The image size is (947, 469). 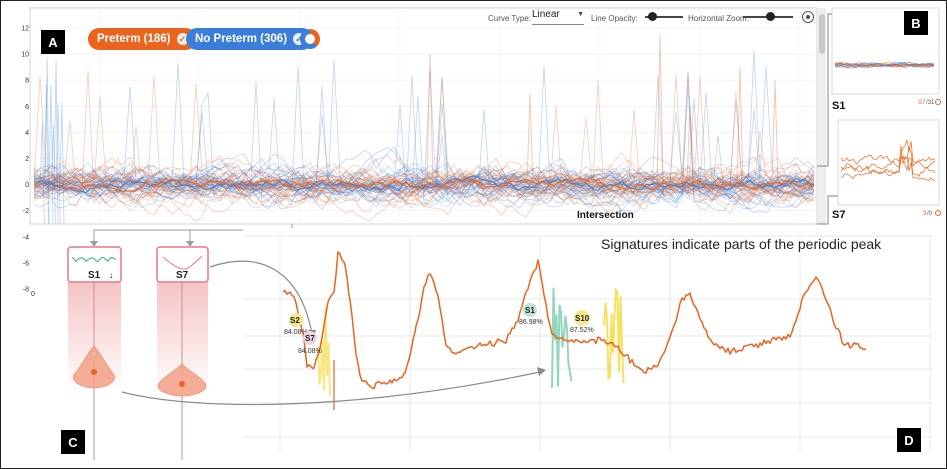 What do you see at coordinates (838, 106) in the screenshot?
I see `s1-panel-label: S1` at bounding box center [838, 106].